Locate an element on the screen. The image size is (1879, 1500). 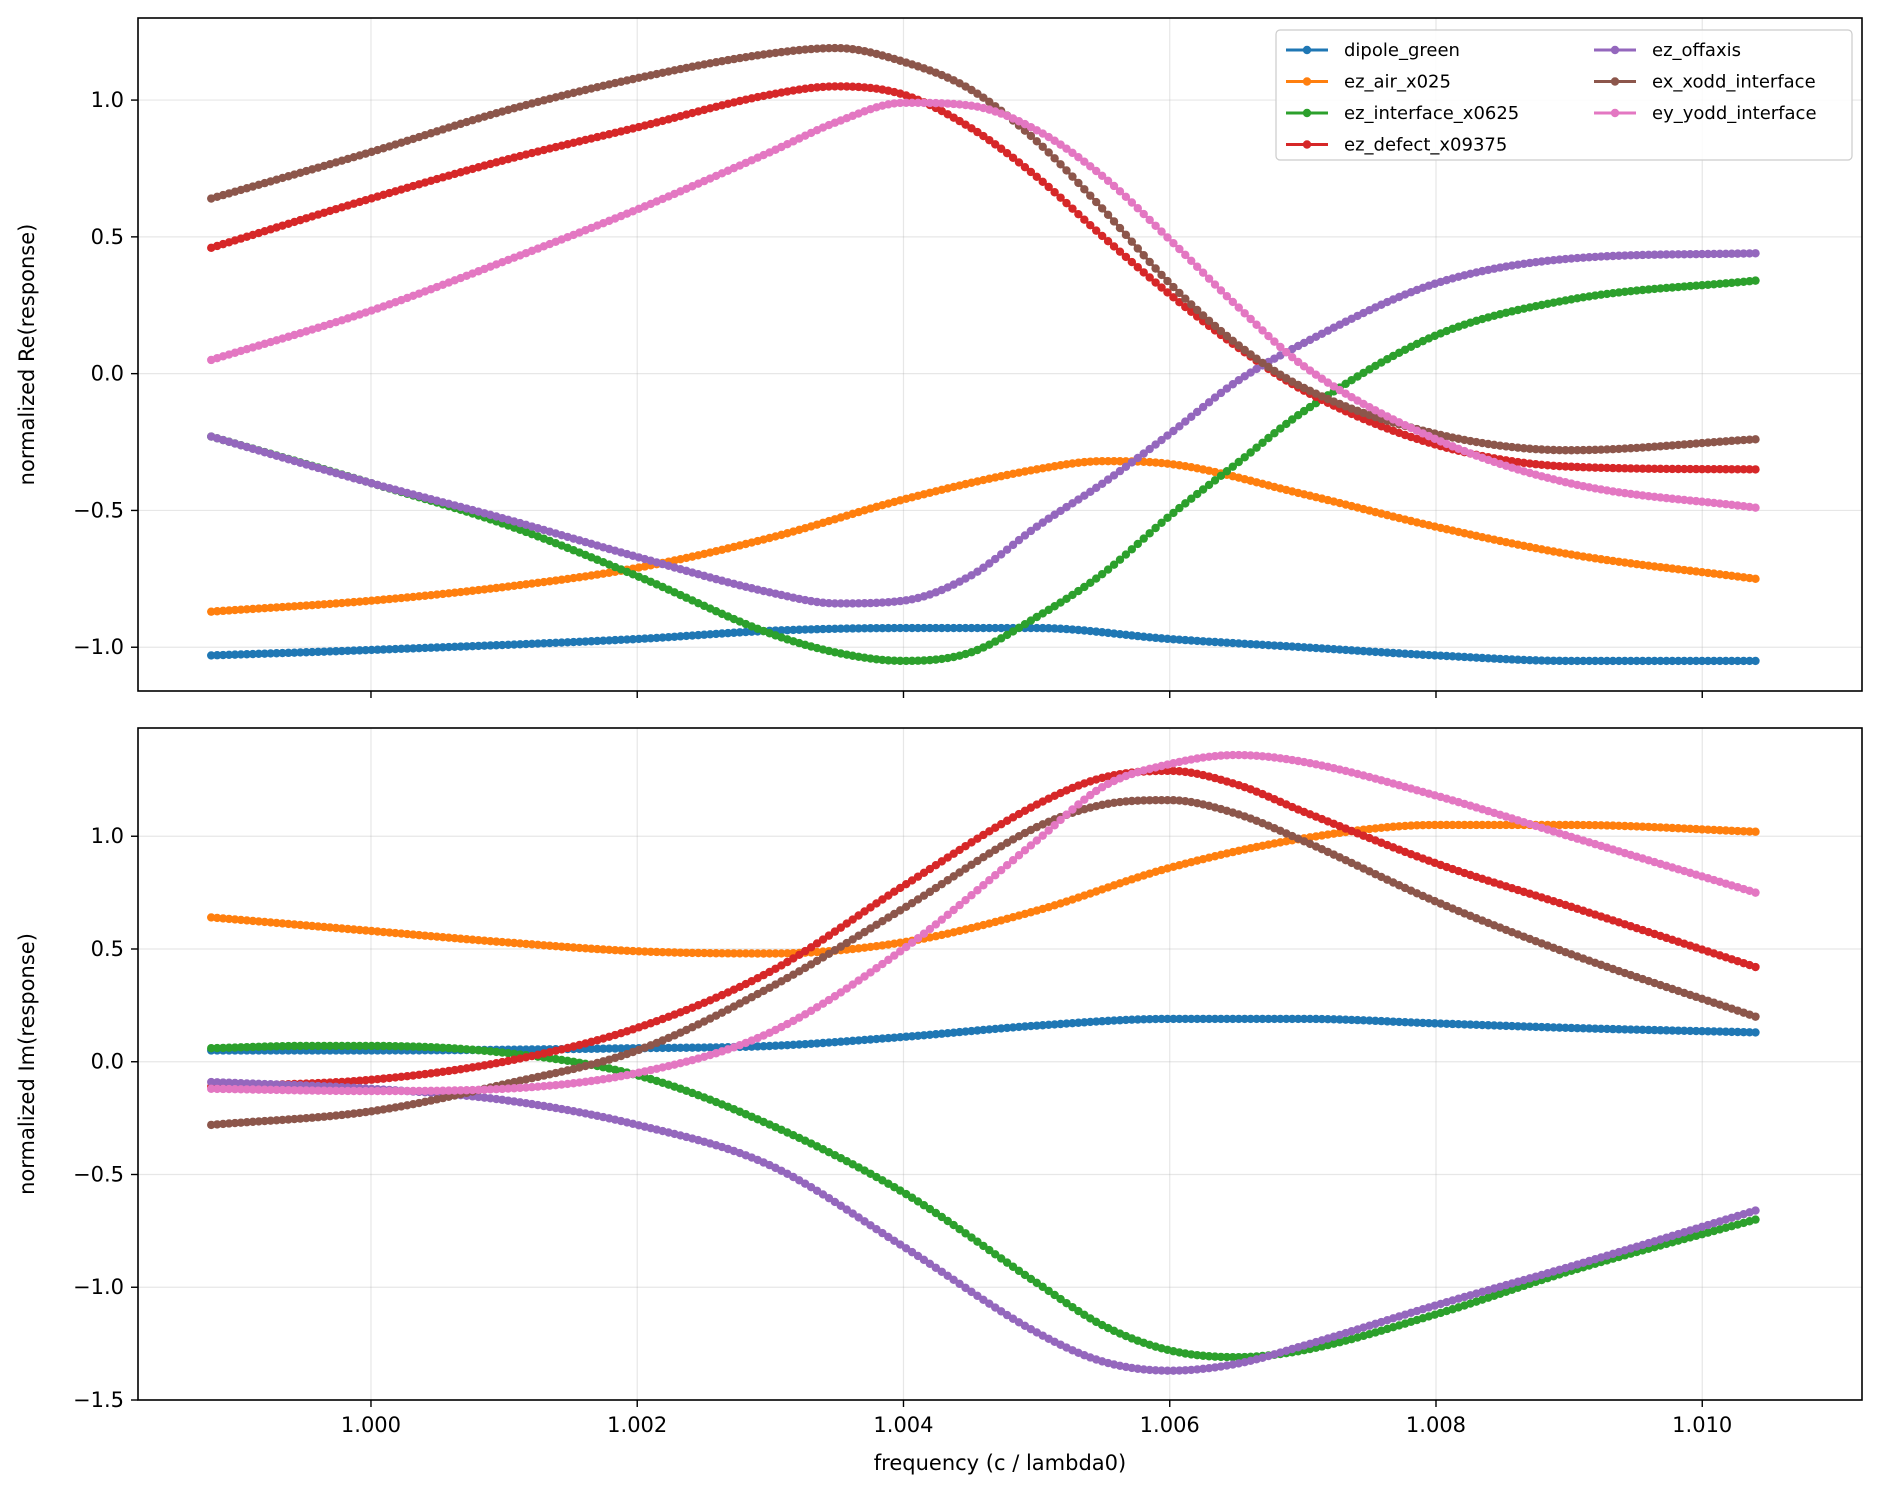
y-tick-label: 1.0 is located at coordinates (107, 100).